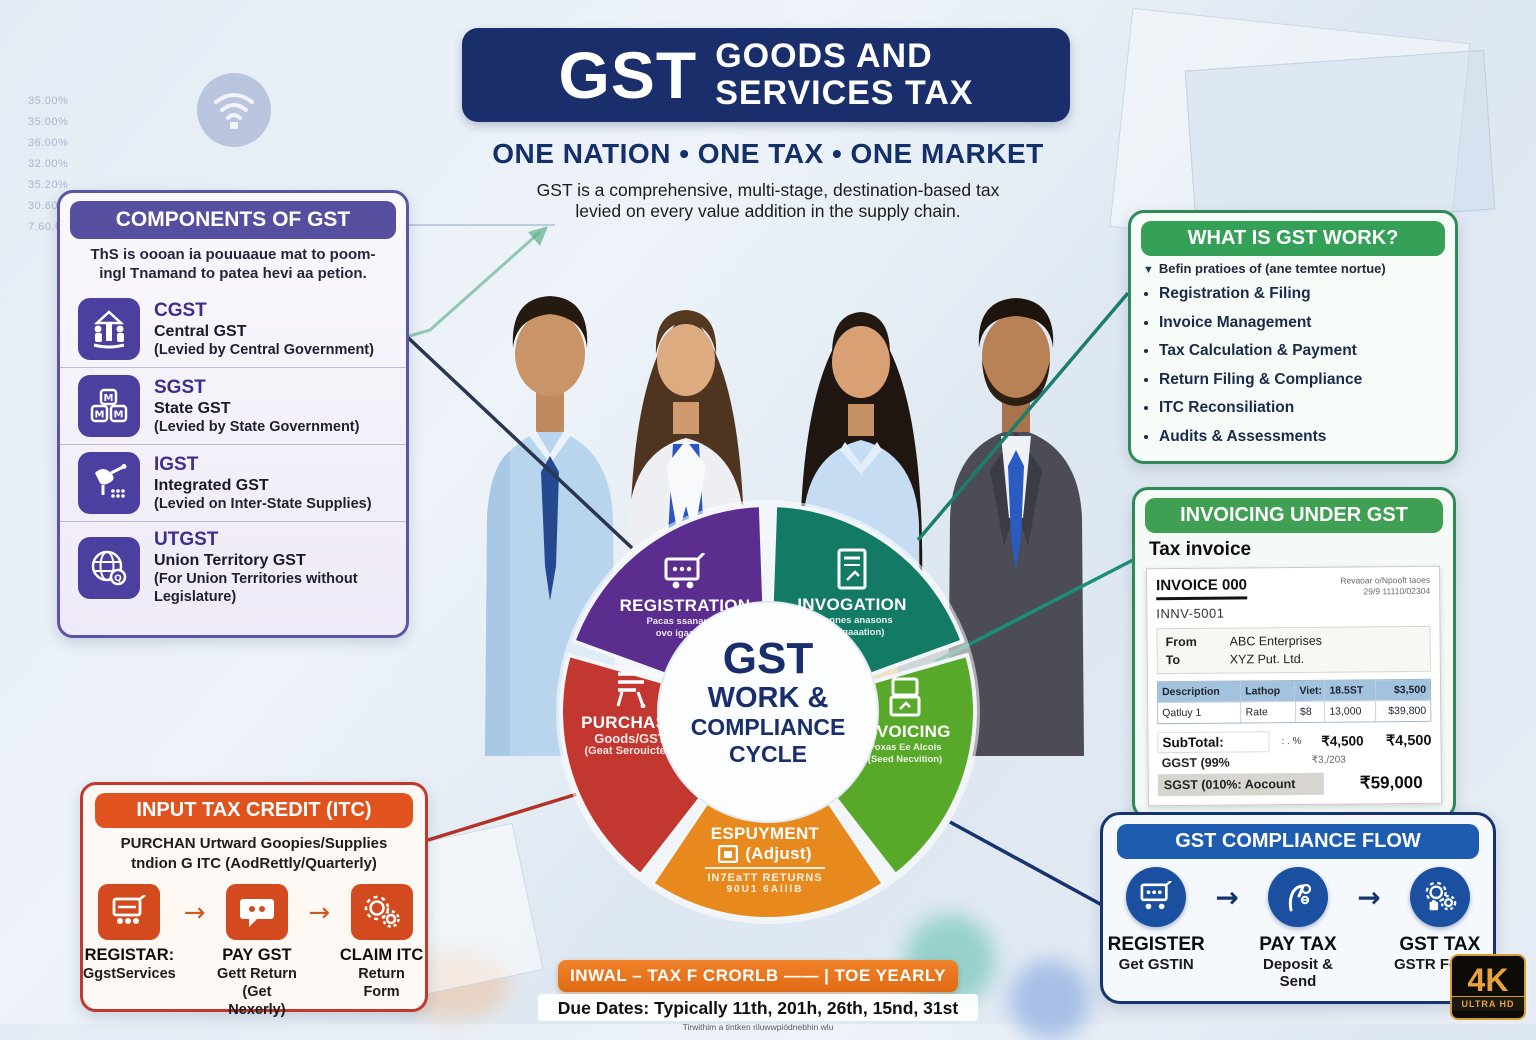 This screenshot has height=1040, width=1536. What do you see at coordinates (129, 912) in the screenshot?
I see `cart-icon` at bounding box center [129, 912].